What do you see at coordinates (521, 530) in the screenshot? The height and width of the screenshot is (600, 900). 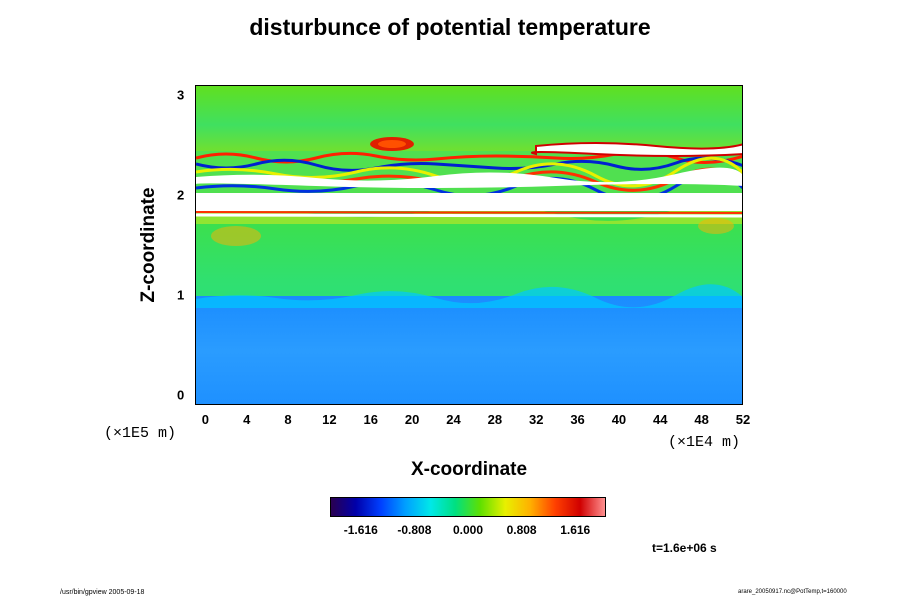 I see `colorbar-tick-label: 0.808` at bounding box center [521, 530].